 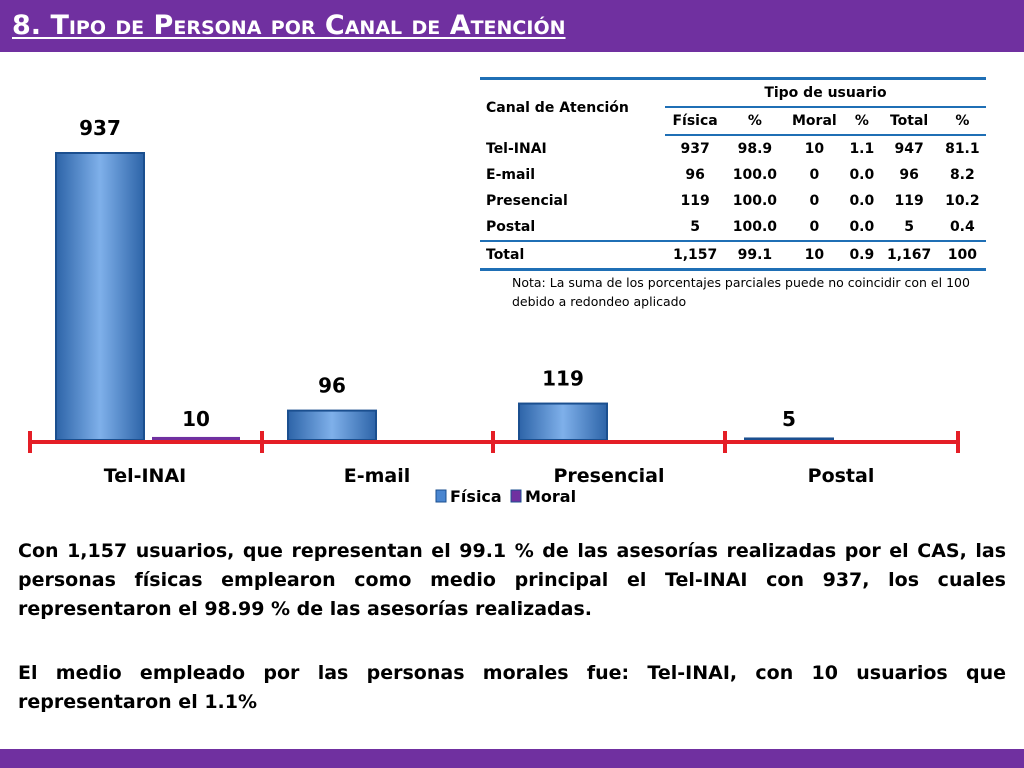 I want to click on title-bar: 8. Tipo de Persona por Canal de Atención, so click(x=512, y=26).